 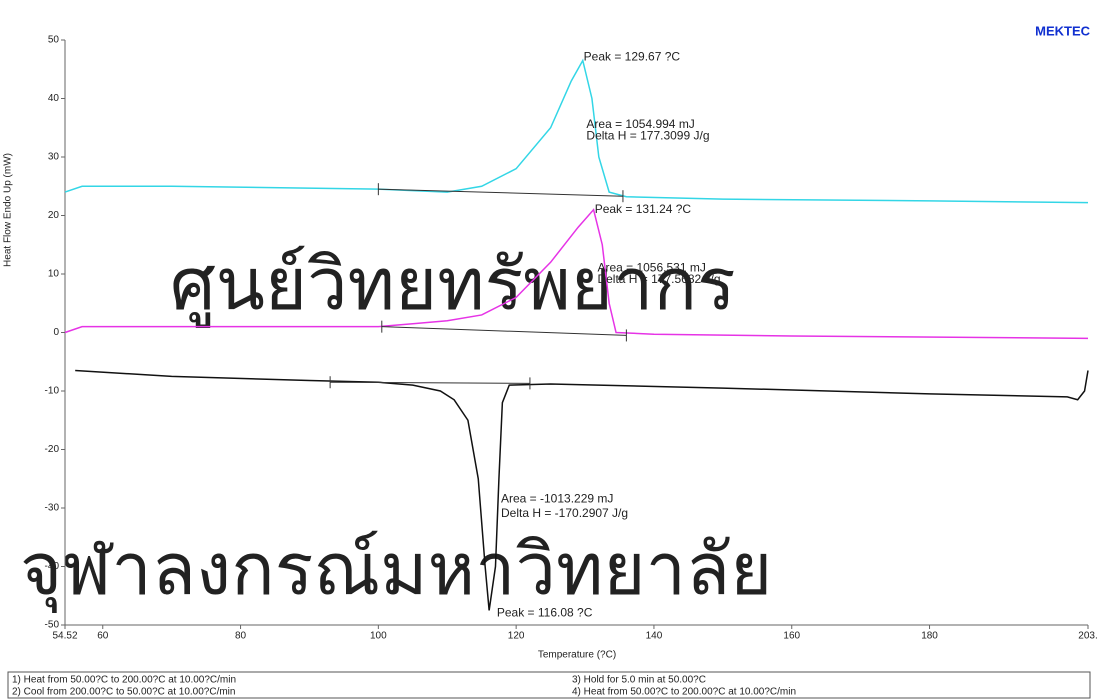 What do you see at coordinates (577, 655) in the screenshot?
I see `x-axis-label: Temperature (?C)` at bounding box center [577, 655].